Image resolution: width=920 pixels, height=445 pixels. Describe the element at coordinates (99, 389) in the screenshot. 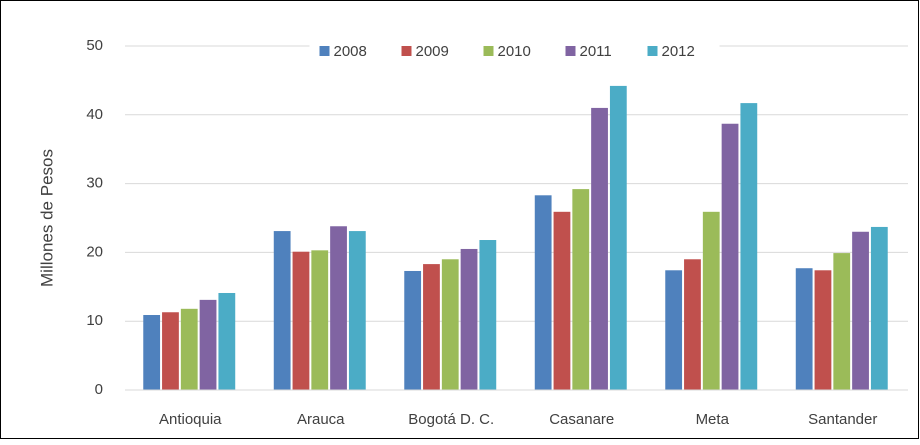

I see `y-tick-label: 0` at that location.